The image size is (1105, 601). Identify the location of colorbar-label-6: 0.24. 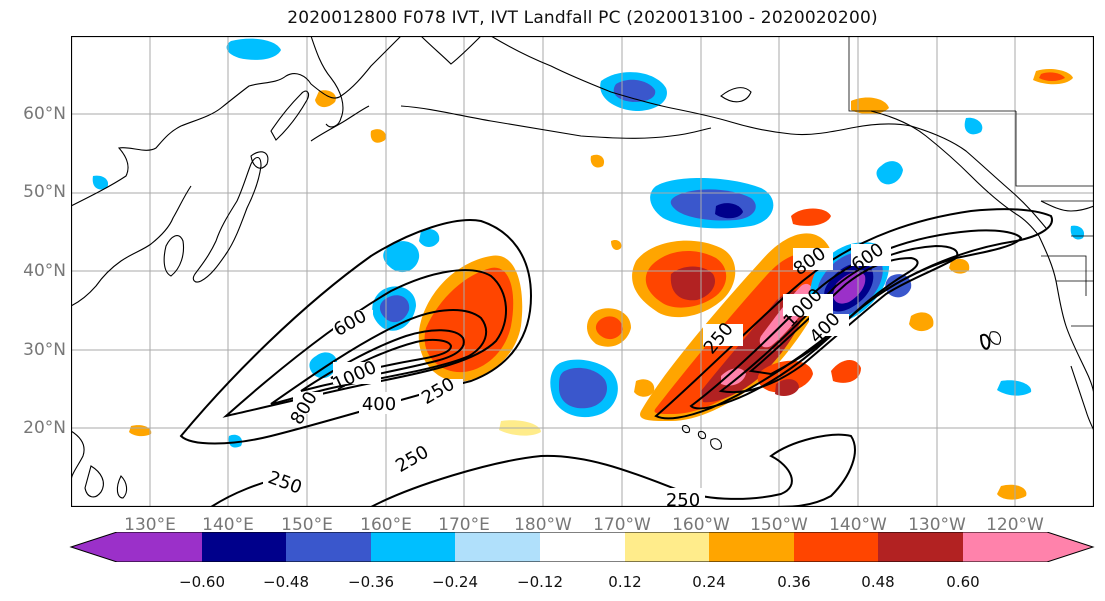
(709, 582).